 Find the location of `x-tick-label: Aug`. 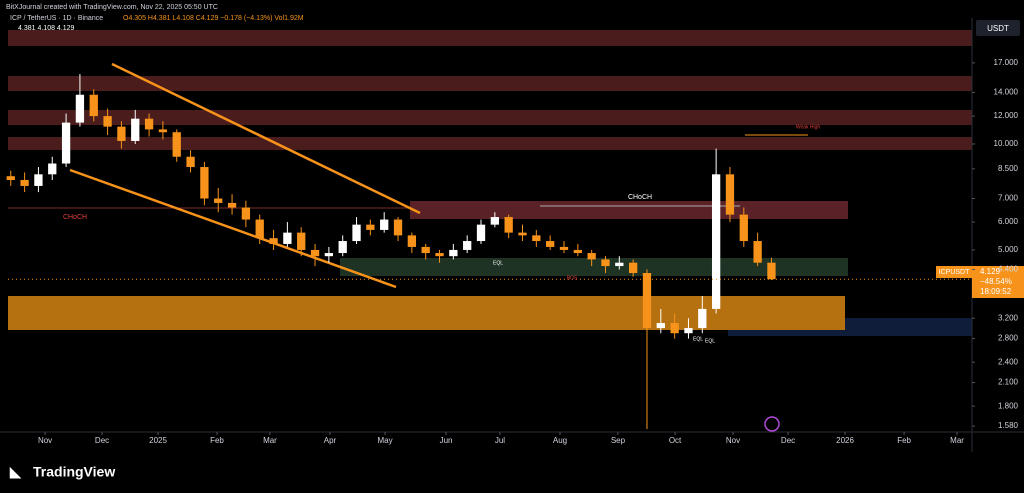

x-tick-label: Aug is located at coordinates (560, 440).